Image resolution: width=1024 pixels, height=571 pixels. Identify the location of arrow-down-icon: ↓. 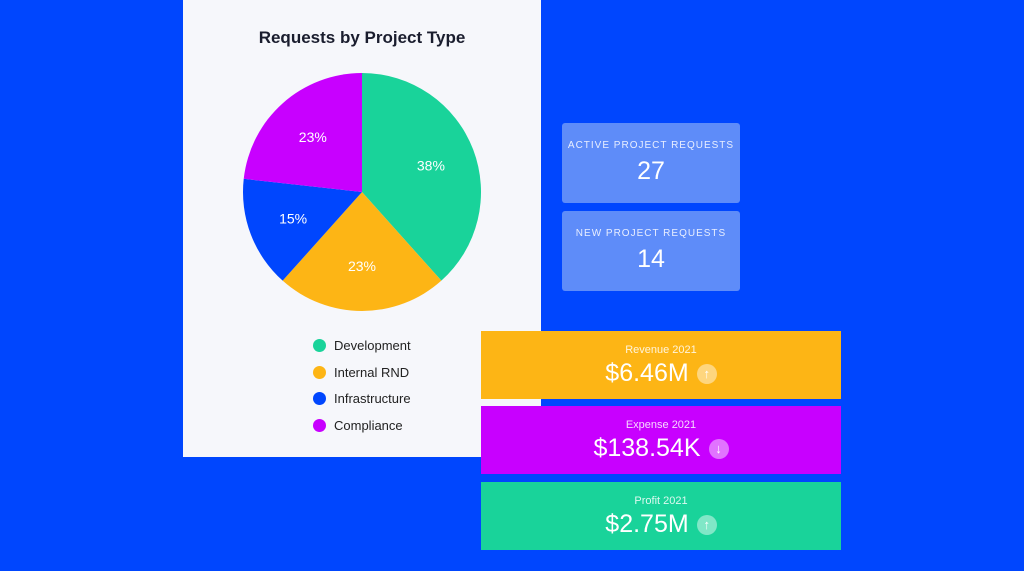
(718, 448).